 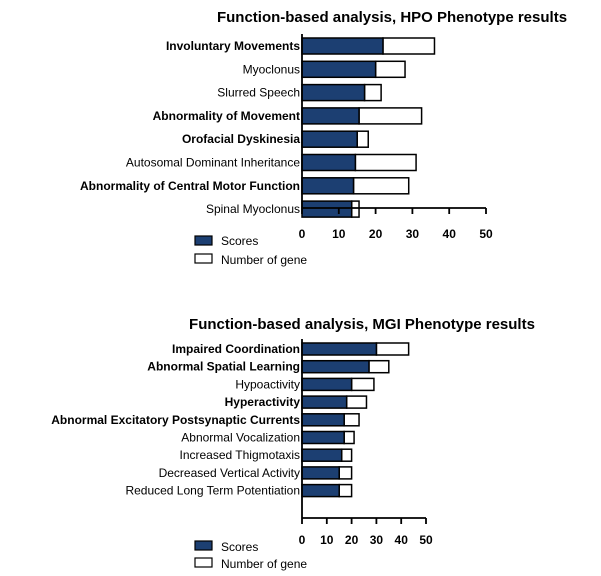 I want to click on legend-2-scores-swatch, so click(x=203, y=545).